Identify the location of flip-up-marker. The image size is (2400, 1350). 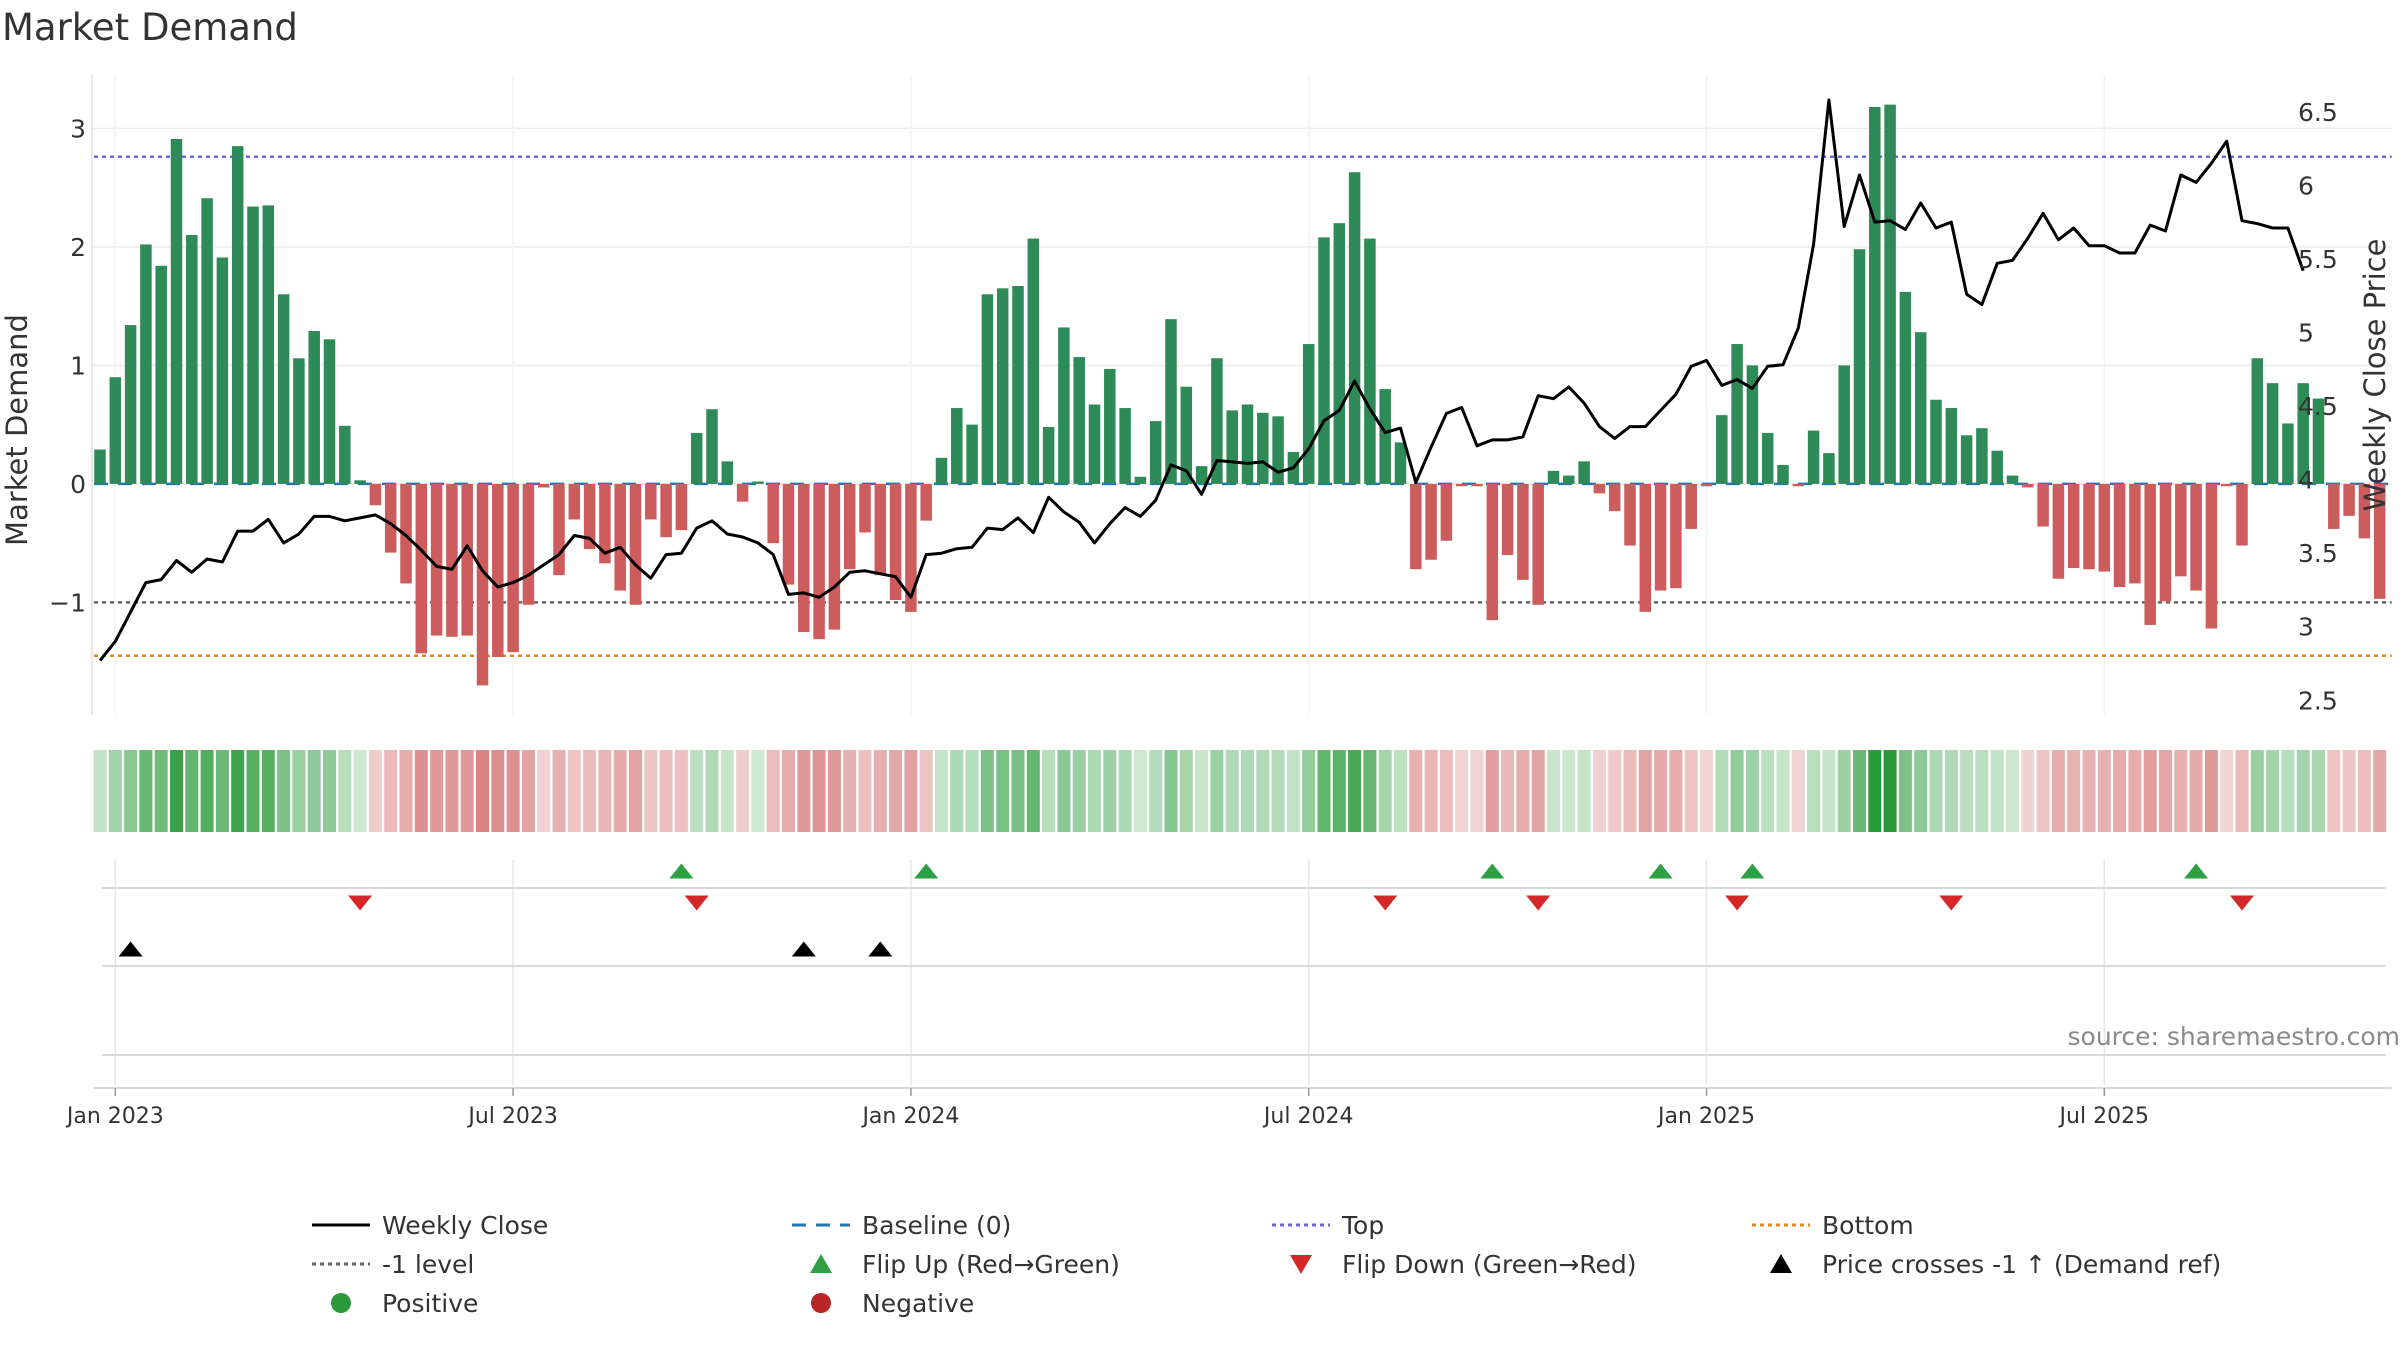
(2196, 871).